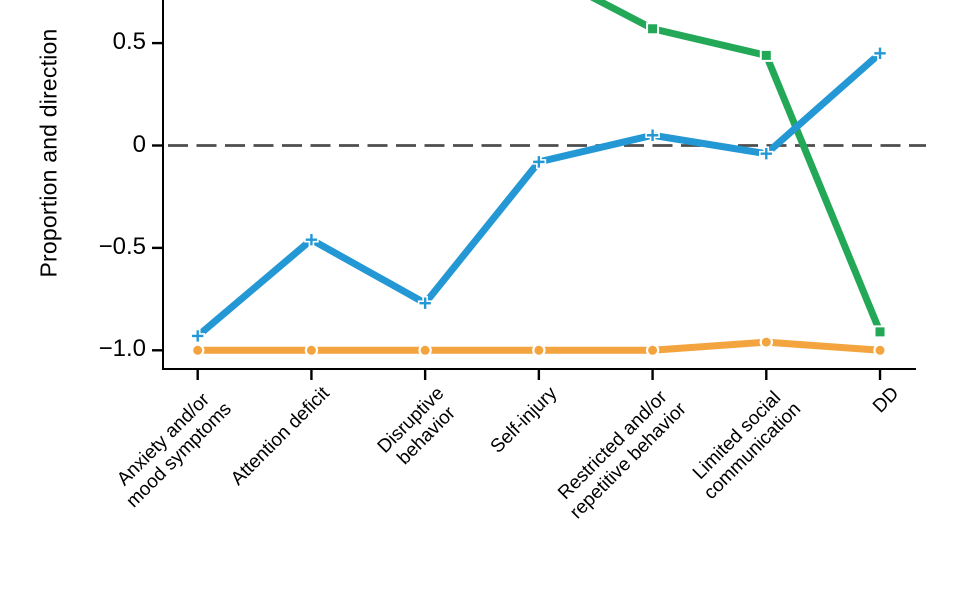 The image size is (980, 600). What do you see at coordinates (129, 42) in the screenshot?
I see `y-tick-label: 0.5` at bounding box center [129, 42].